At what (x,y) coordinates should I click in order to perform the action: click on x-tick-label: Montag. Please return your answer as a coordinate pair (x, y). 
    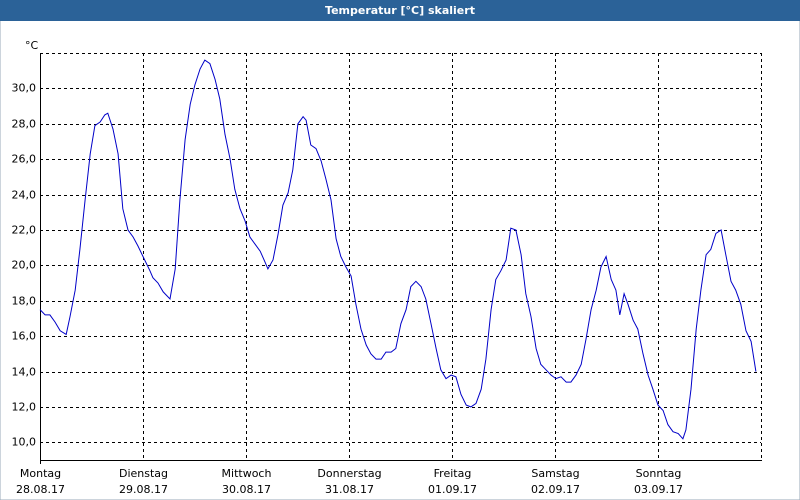
    Looking at the image, I should click on (40, 473).